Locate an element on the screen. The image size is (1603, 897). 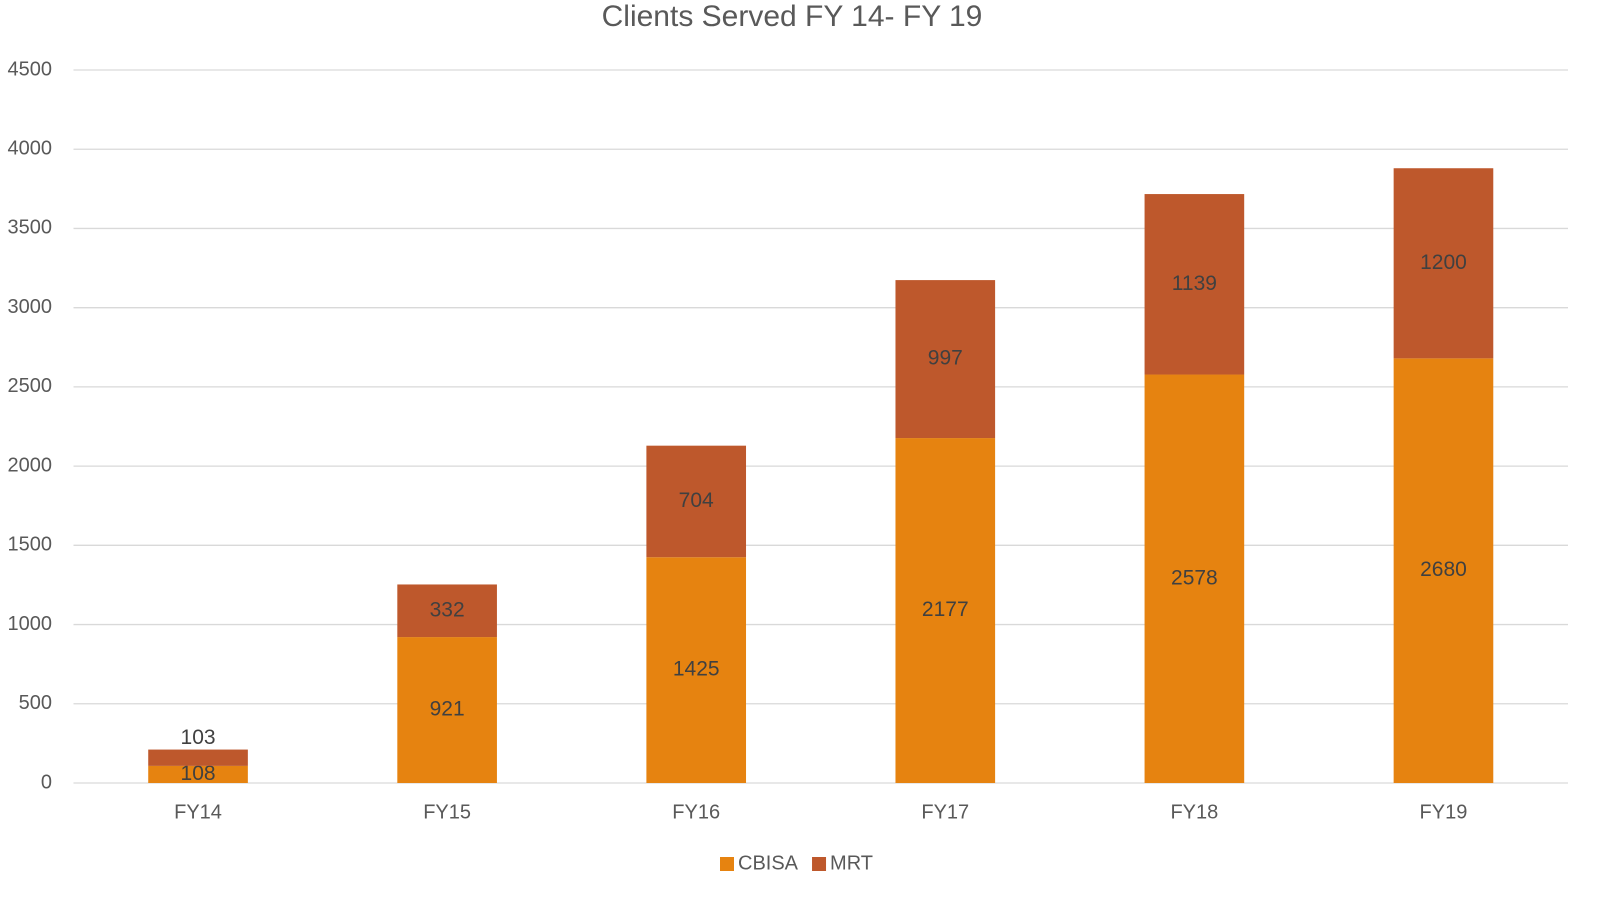
x-tick-label: FY15 is located at coordinates (447, 812).